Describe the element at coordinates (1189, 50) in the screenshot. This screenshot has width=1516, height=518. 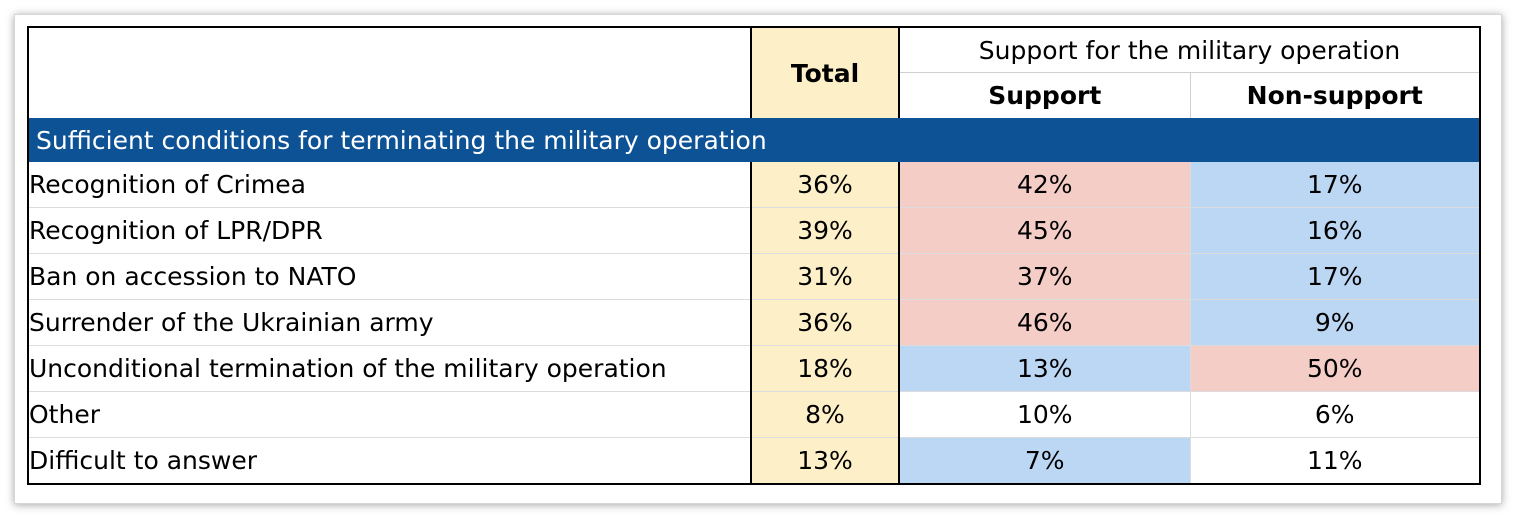
I see `header-support-group: Support for the military operation` at that location.